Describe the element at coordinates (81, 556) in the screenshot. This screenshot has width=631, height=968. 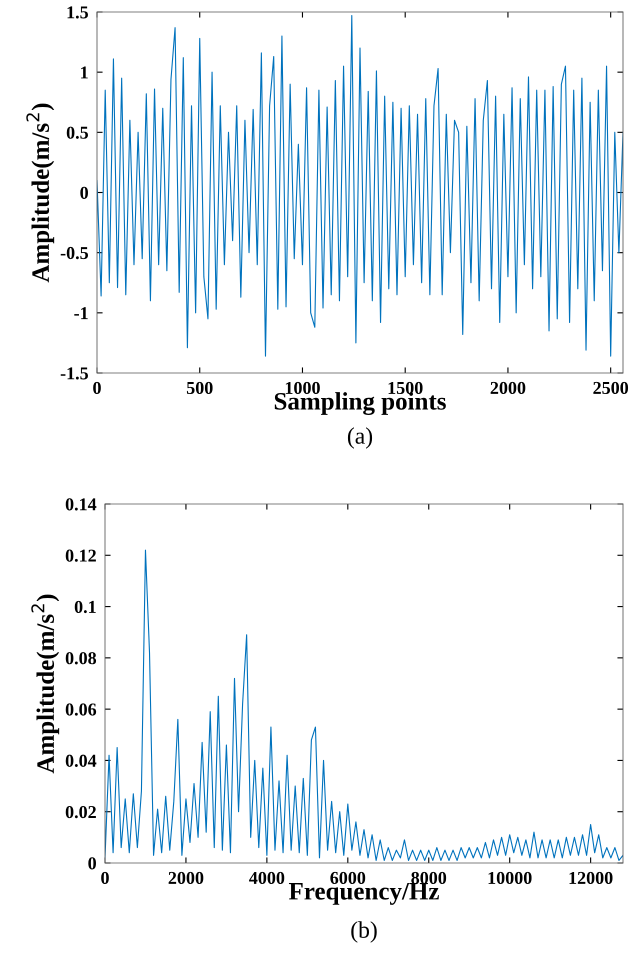
I see `y-tick-label: 0.12` at that location.